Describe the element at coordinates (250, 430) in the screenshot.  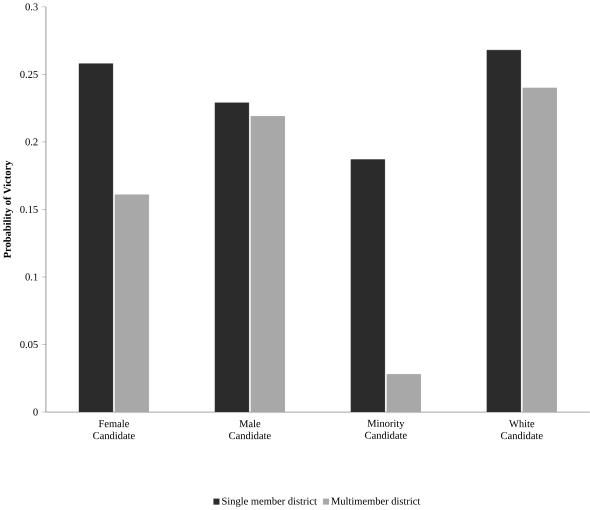
I see `x-tick-label: Male Candidate` at that location.